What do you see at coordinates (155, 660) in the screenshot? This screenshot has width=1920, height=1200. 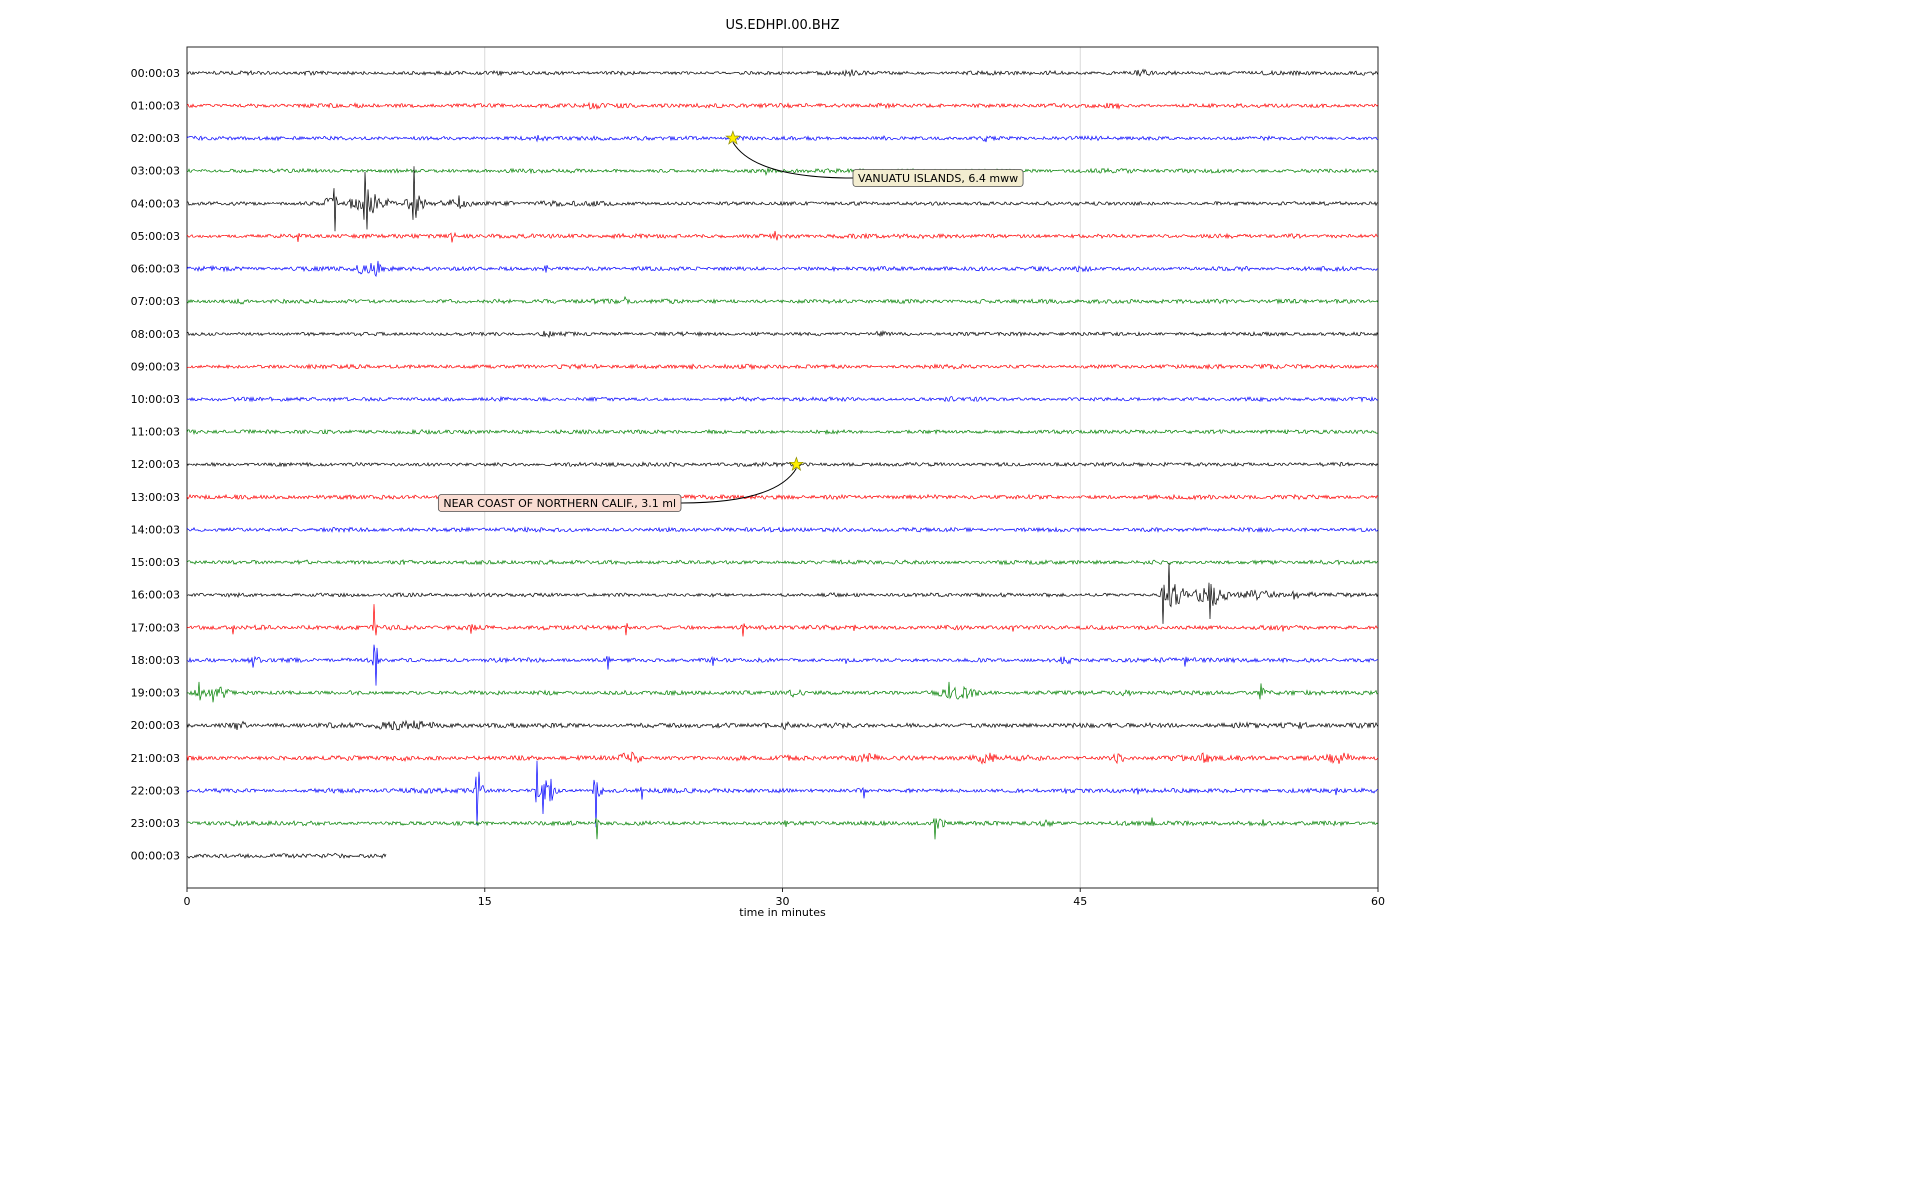 I see `trace-time-label: 18:00:03` at bounding box center [155, 660].